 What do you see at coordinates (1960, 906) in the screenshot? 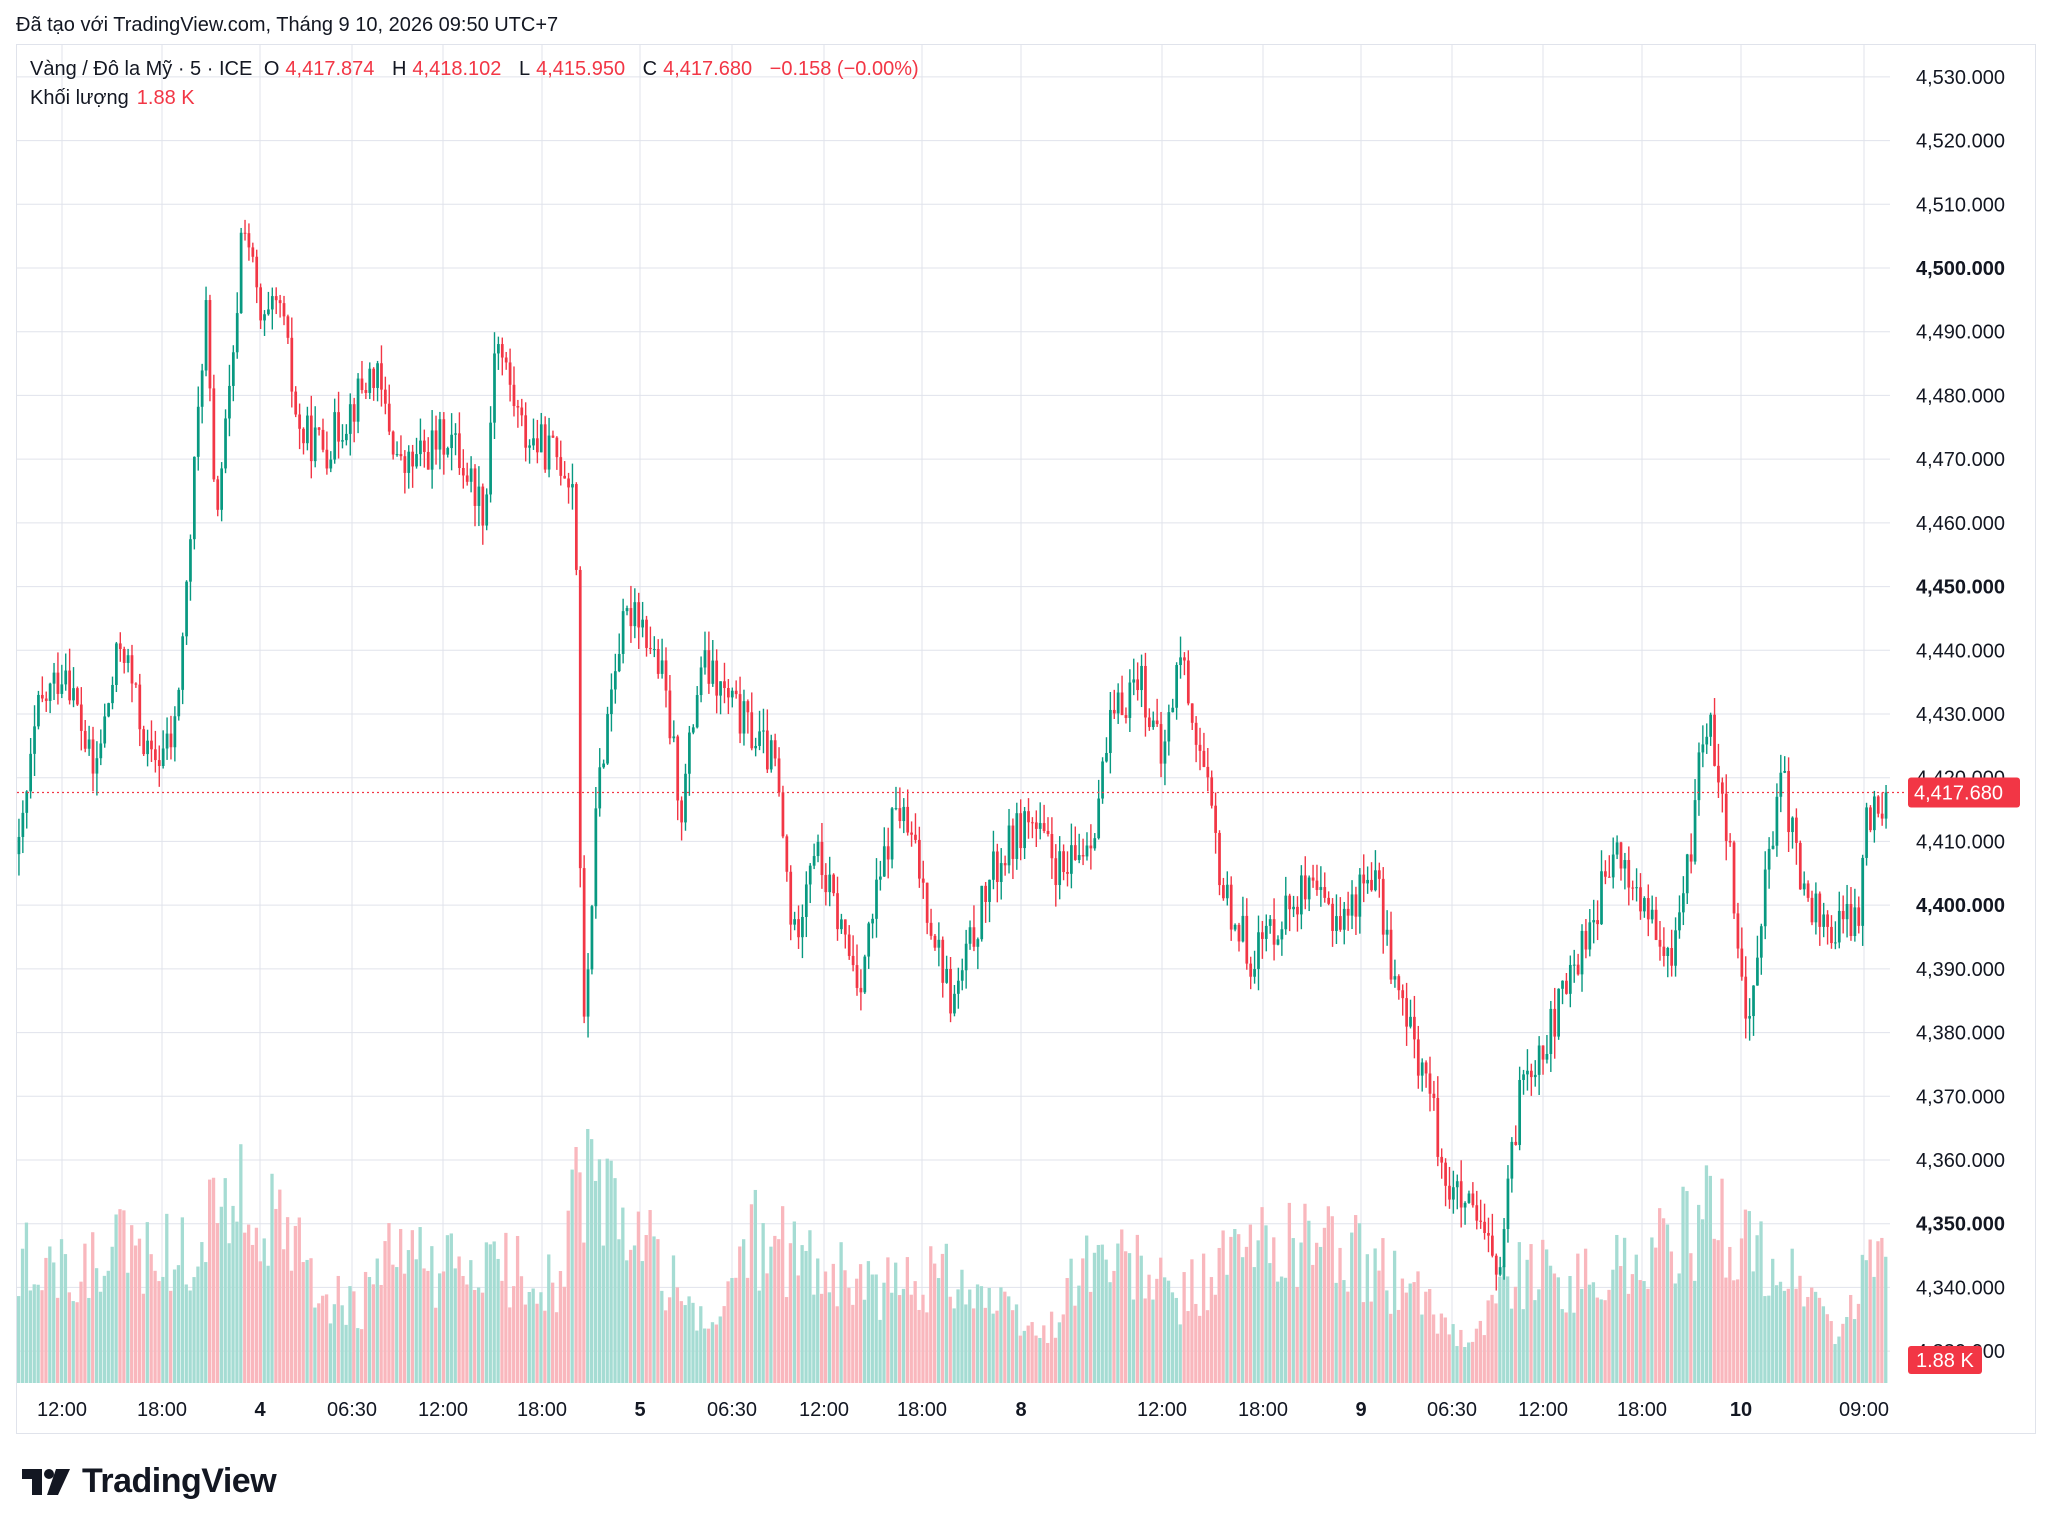
I see `y-tick-label: 4,400.000` at bounding box center [1960, 906].